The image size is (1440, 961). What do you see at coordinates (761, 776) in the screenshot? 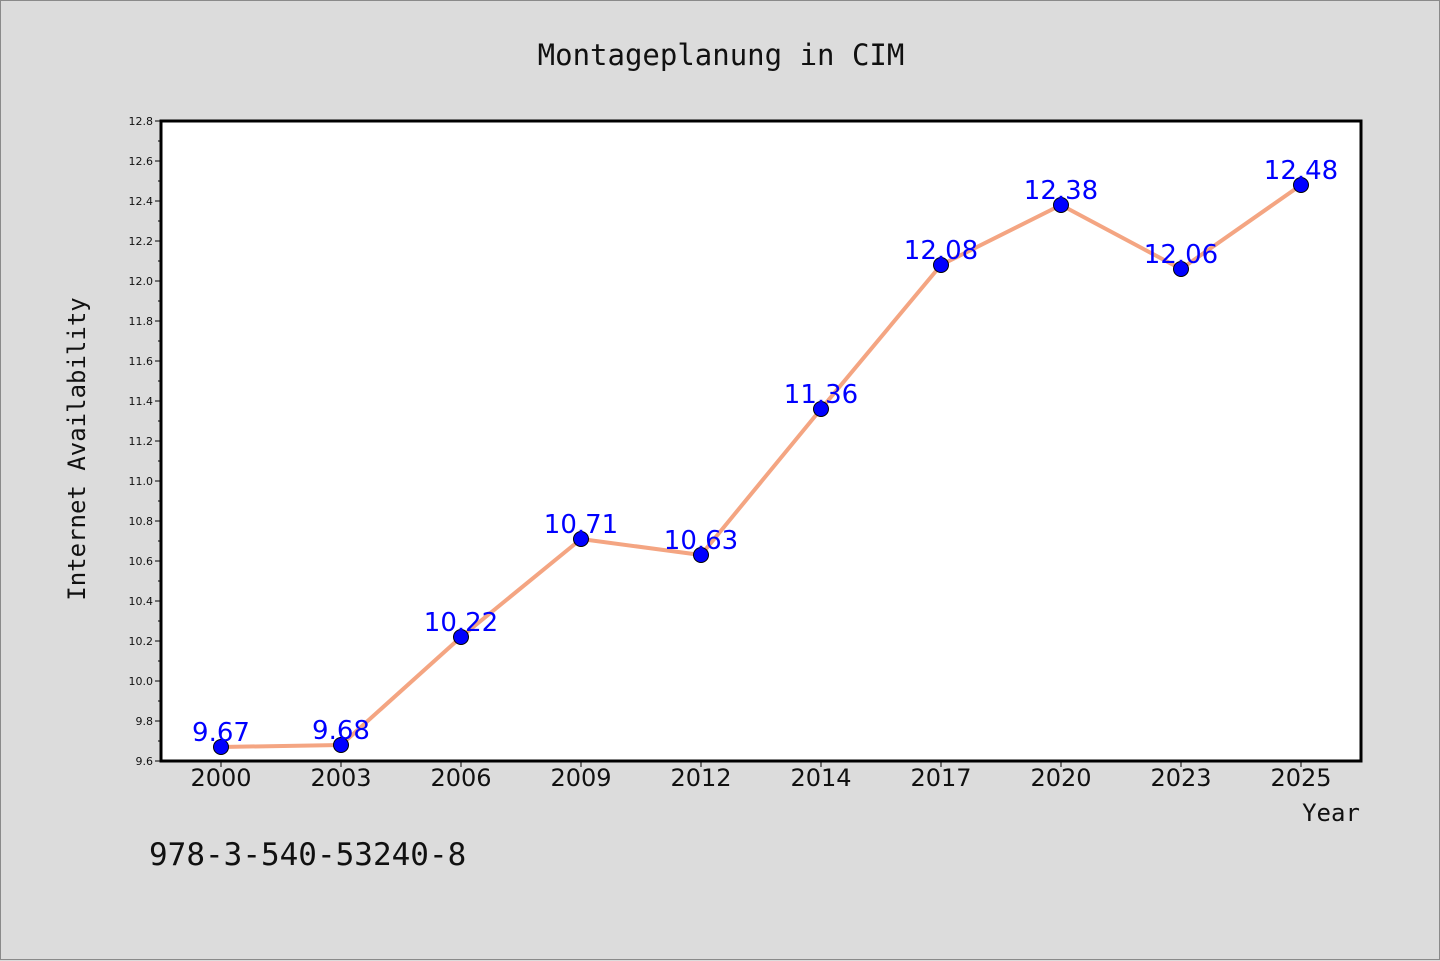
I see `x-axis: 2000 2003 2006 2009 2012 2014 2017 2020 2023 2025` at bounding box center [761, 776].